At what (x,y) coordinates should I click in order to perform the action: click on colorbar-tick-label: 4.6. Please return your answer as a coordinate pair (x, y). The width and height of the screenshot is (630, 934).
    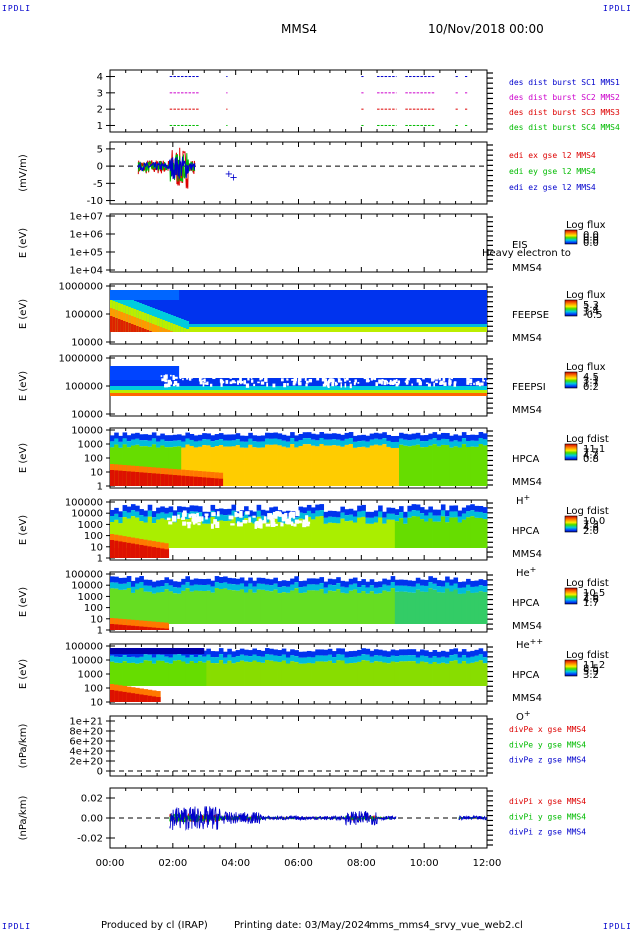
    Looking at the image, I should click on (591, 528).